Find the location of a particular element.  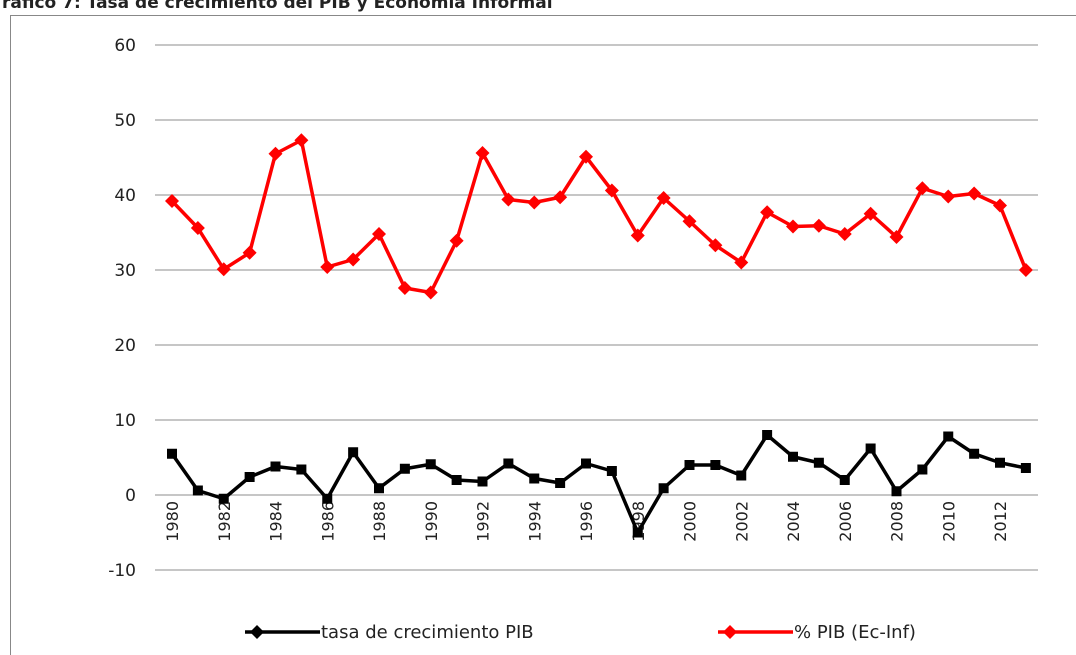

x-tick-label: 2002 is located at coordinates (741, 521).